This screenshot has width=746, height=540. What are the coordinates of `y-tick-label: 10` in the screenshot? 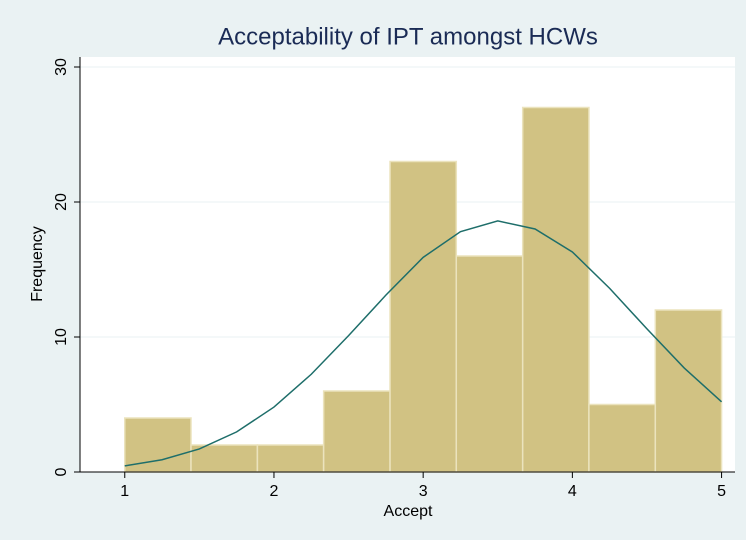 It's located at (61, 337).